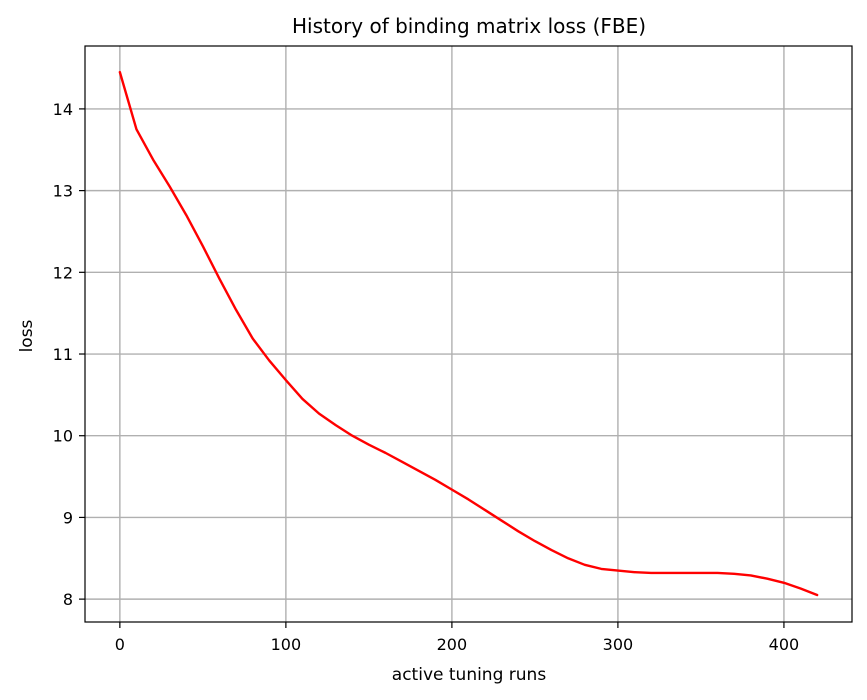 Image resolution: width=867 pixels, height=700 pixels. Describe the element at coordinates (618, 644) in the screenshot. I see `x-tick-label: 300` at that location.